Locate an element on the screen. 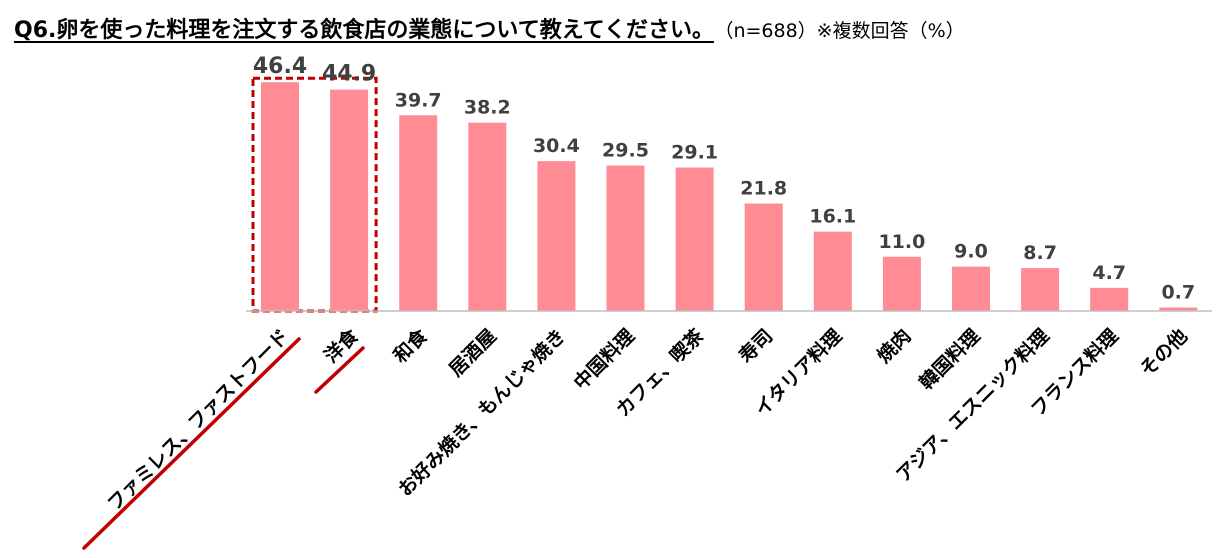 The image size is (1227, 558). value-label-9: 11.0 is located at coordinates (901, 242).